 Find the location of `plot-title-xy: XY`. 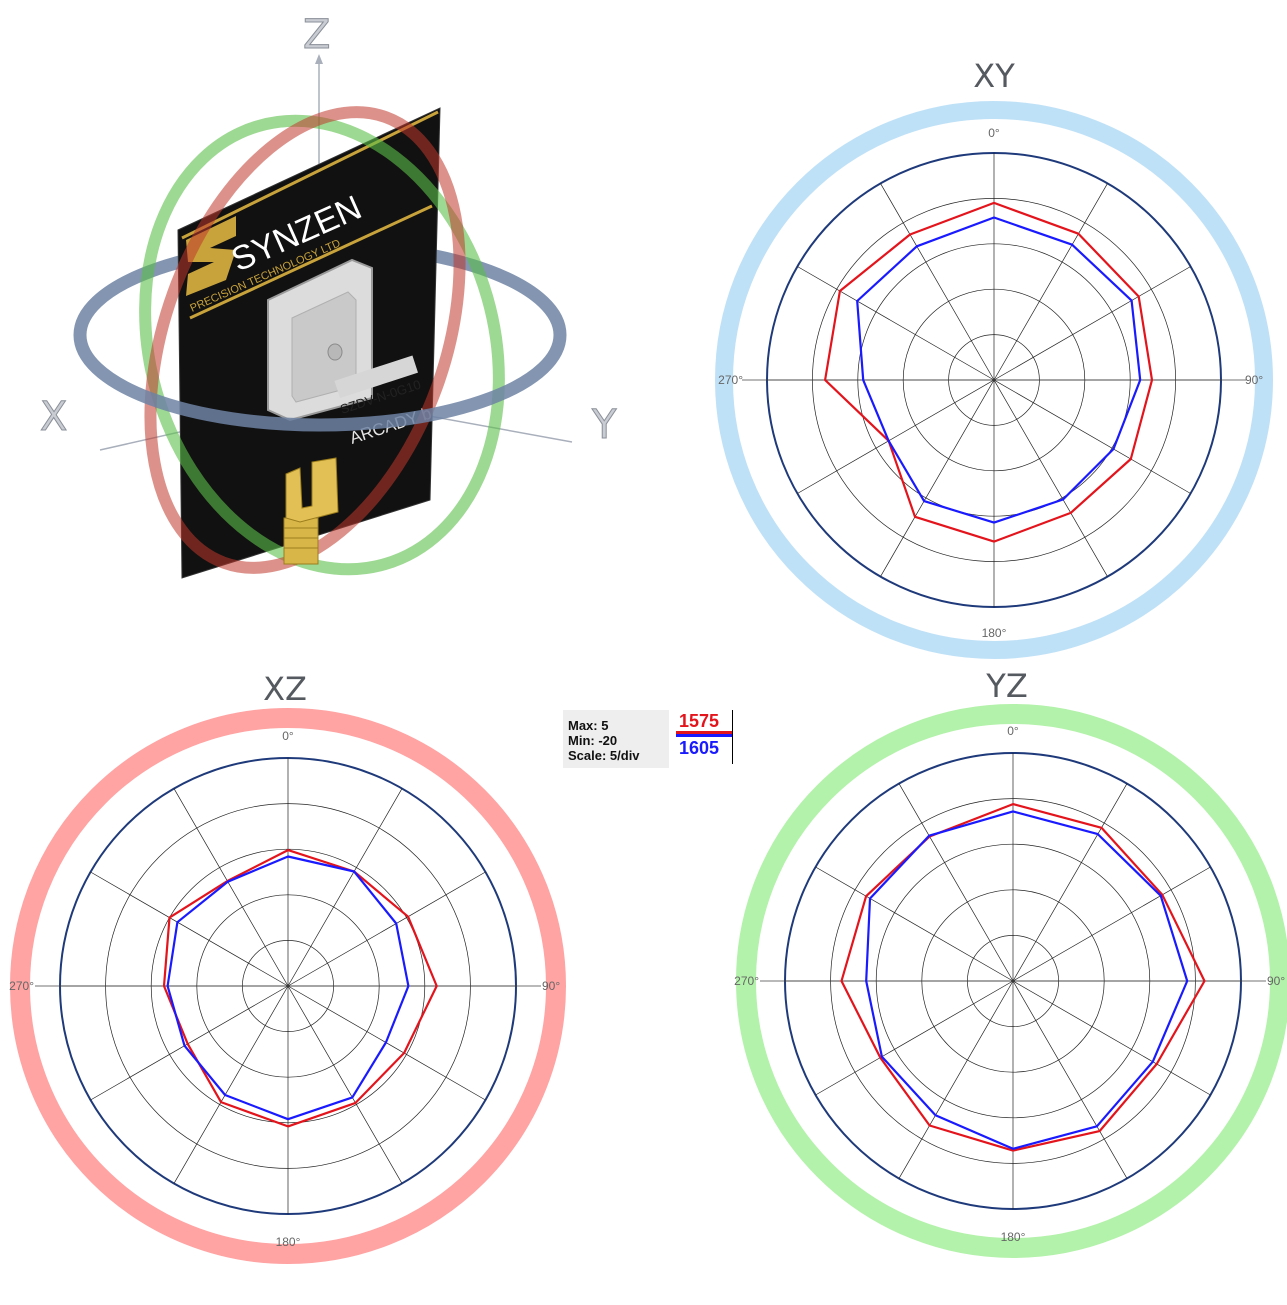

plot-title-xy: XY is located at coordinates (994, 76).